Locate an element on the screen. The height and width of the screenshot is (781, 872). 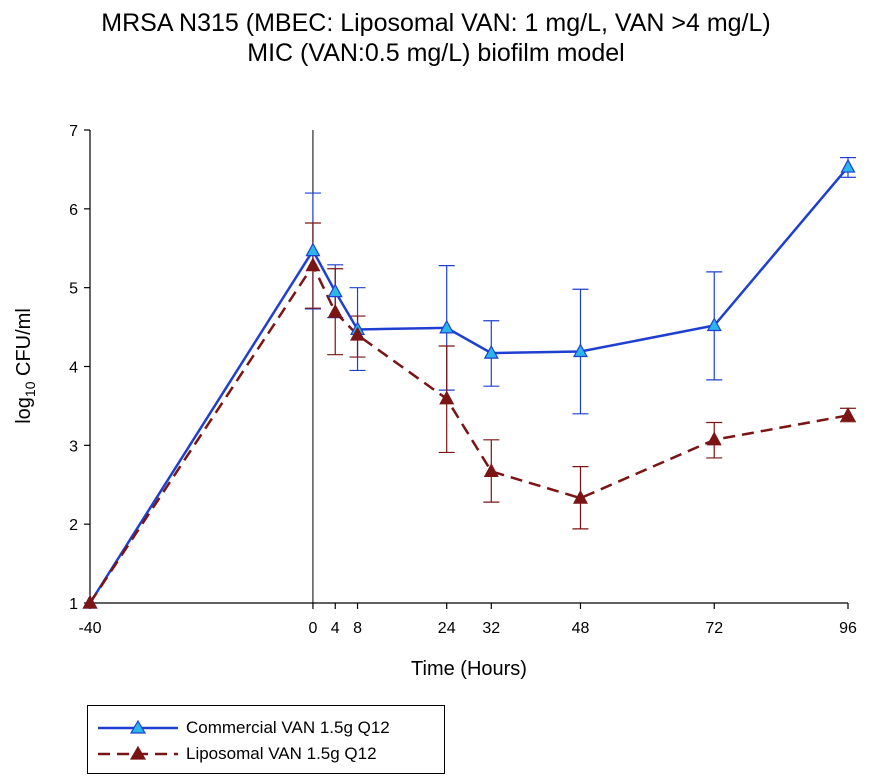
y-tick-label: 7 is located at coordinates (73, 131).